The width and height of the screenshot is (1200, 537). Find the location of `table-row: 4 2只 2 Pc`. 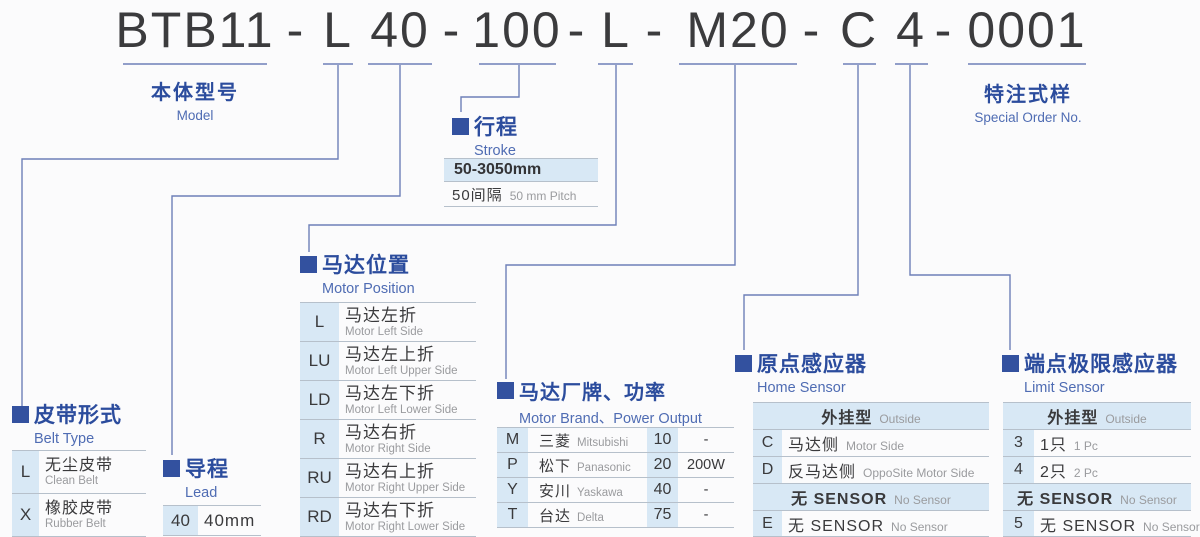

table-row: 4 2只 2 Pc is located at coordinates (1097, 469).